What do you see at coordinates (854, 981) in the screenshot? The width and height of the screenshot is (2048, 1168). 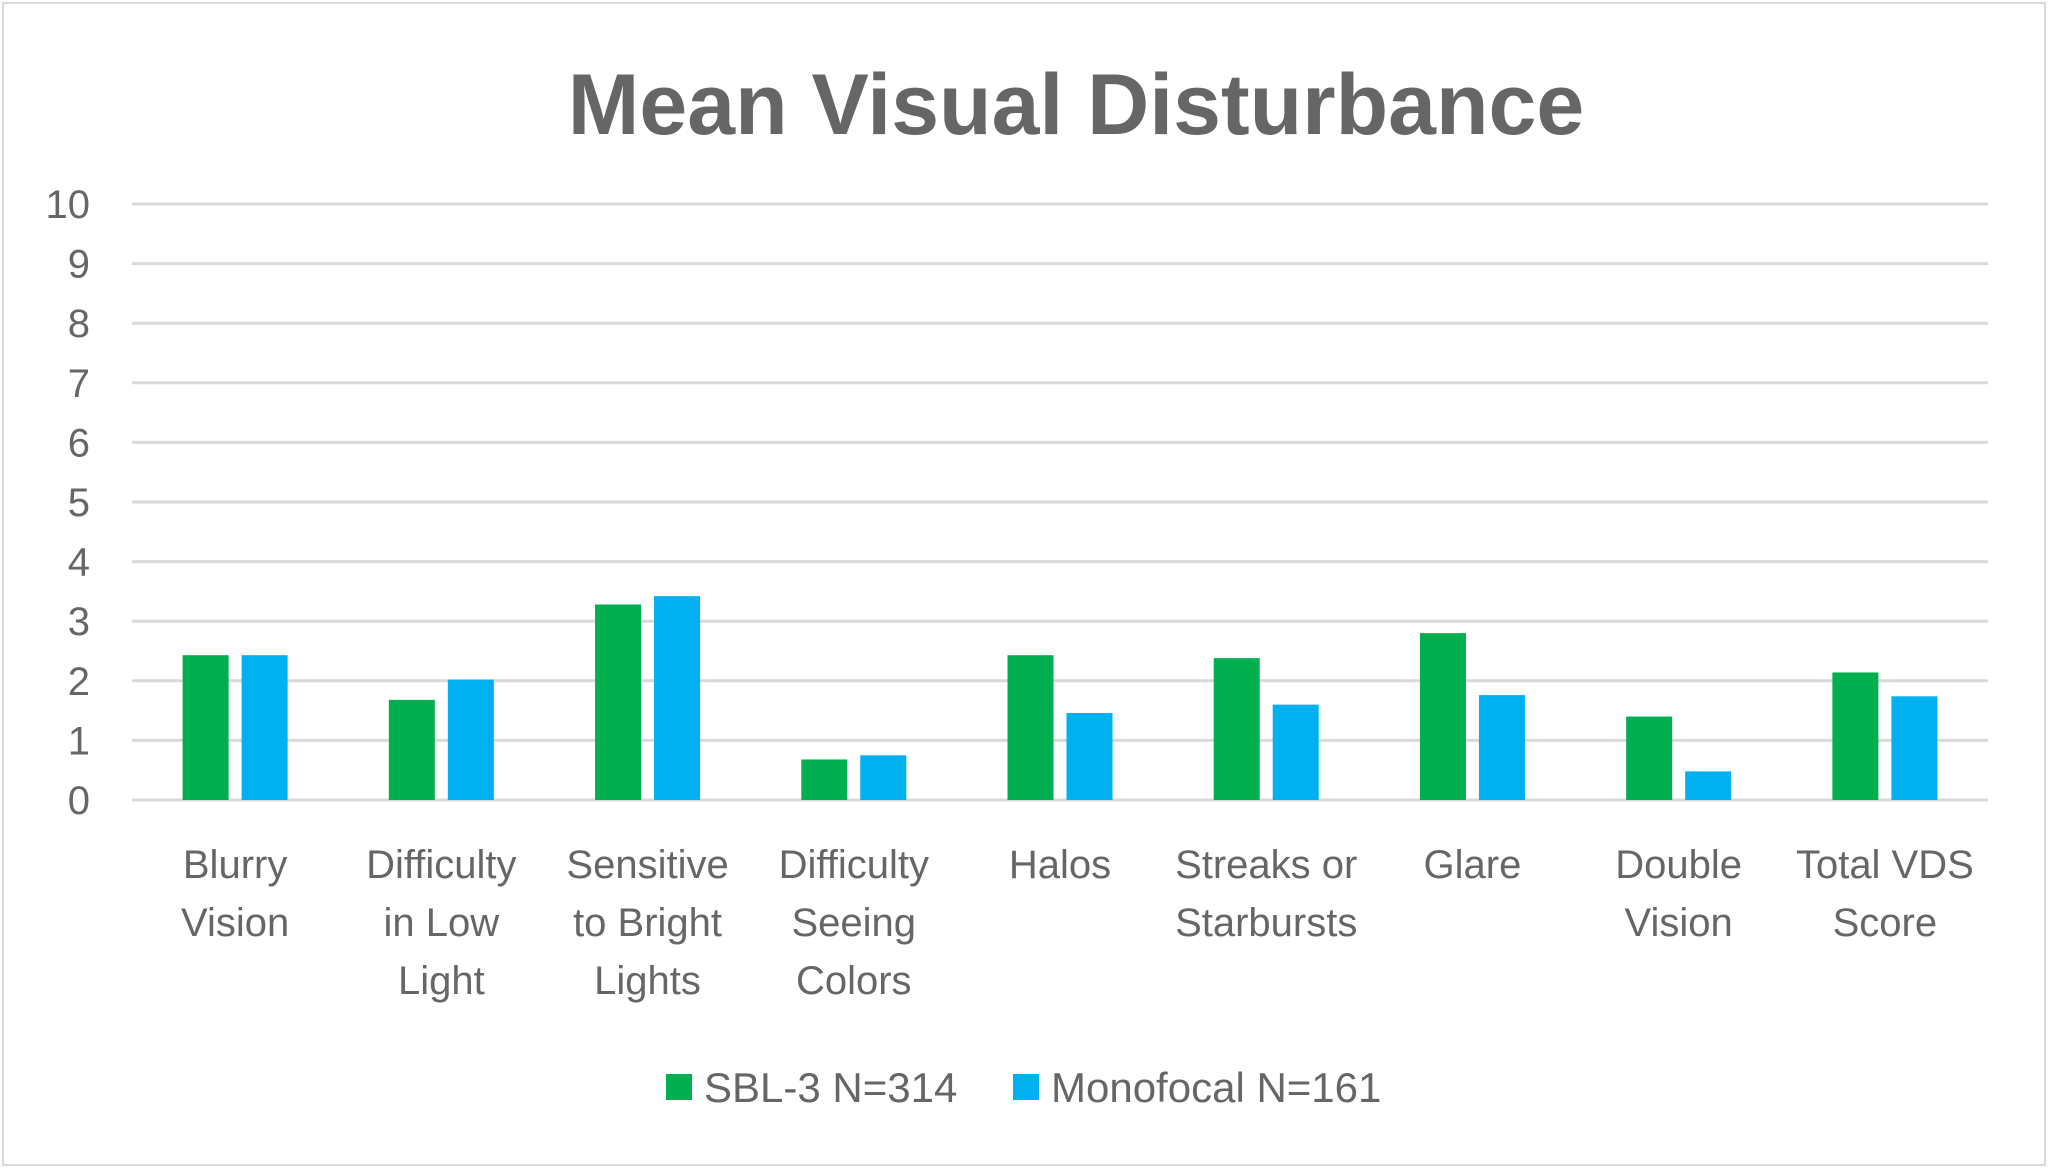 I see `x-category-label-line: Colors` at bounding box center [854, 981].